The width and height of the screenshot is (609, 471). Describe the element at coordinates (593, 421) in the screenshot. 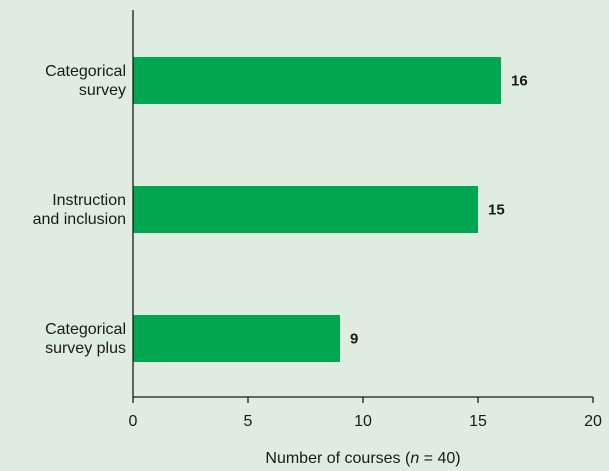

I see `x-tick-label-4: 20` at that location.